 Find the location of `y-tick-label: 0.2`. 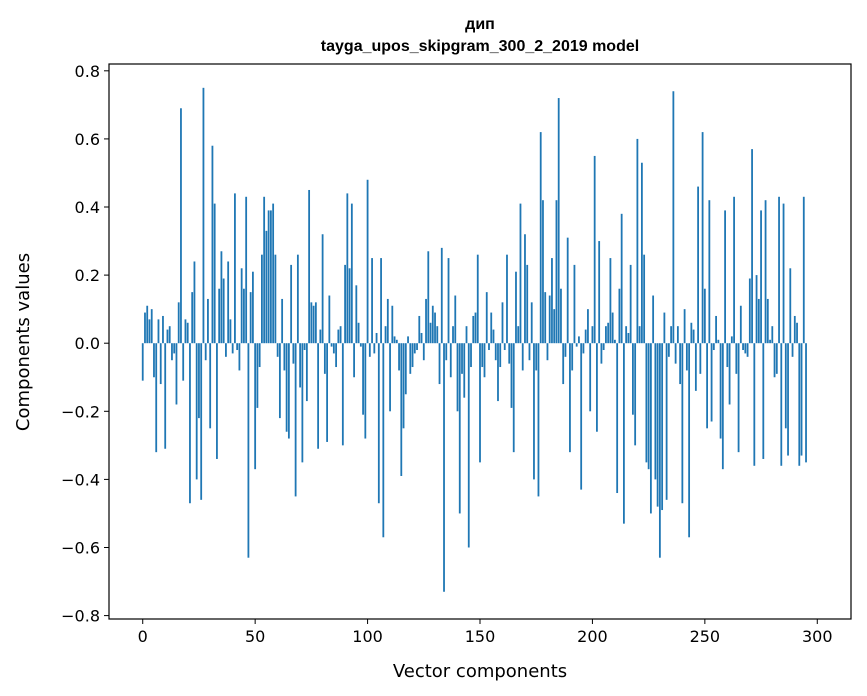

y-tick-label: 0.2 is located at coordinates (87, 275).